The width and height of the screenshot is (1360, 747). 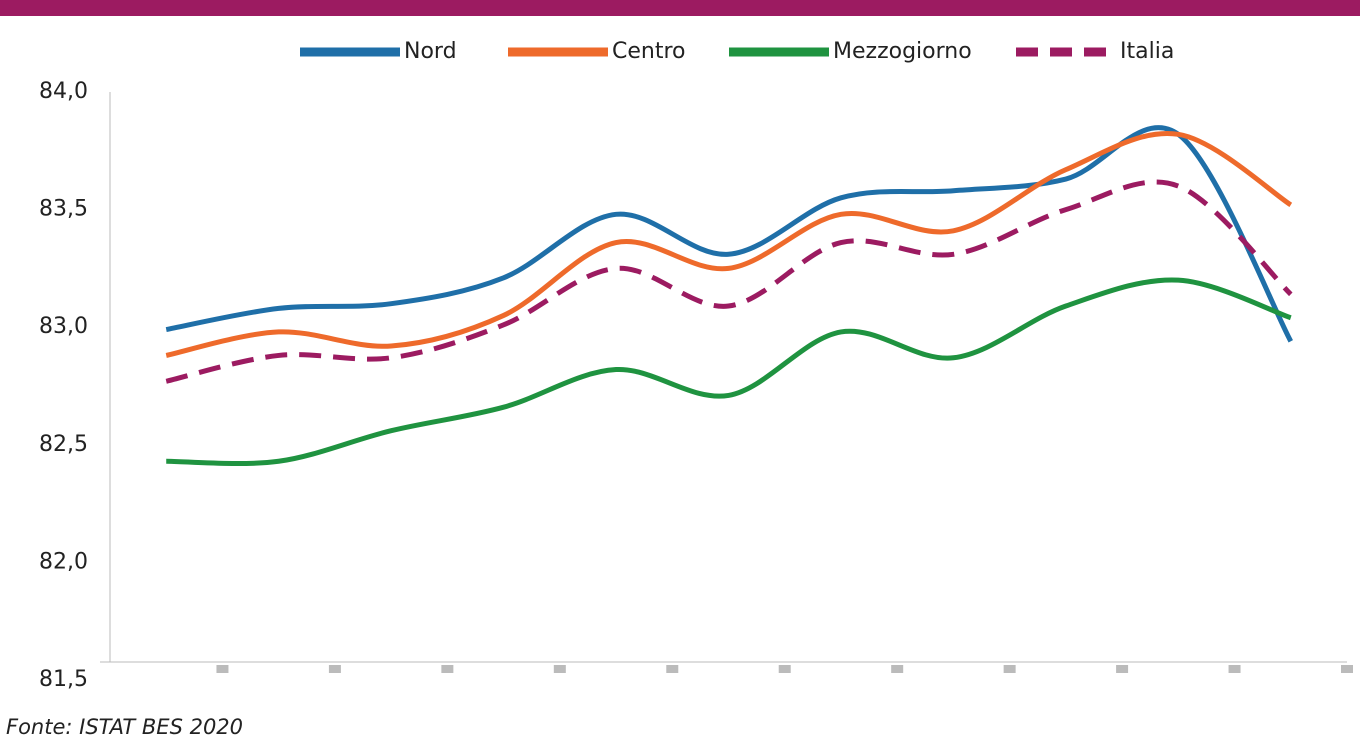 I want to click on legend-label: Nord, so click(x=430, y=51).